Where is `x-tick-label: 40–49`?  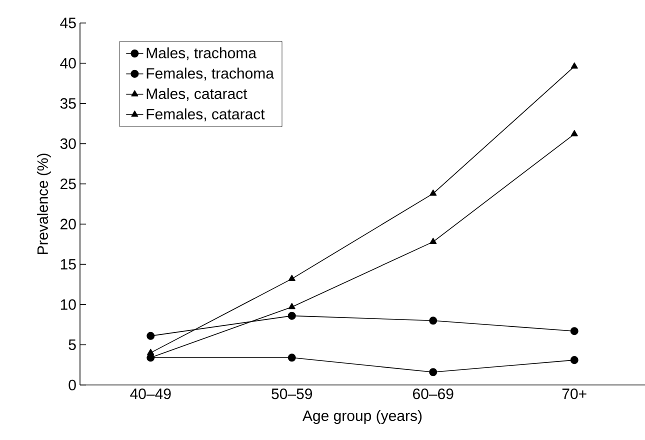 x-tick-label: 40–49 is located at coordinates (150, 394).